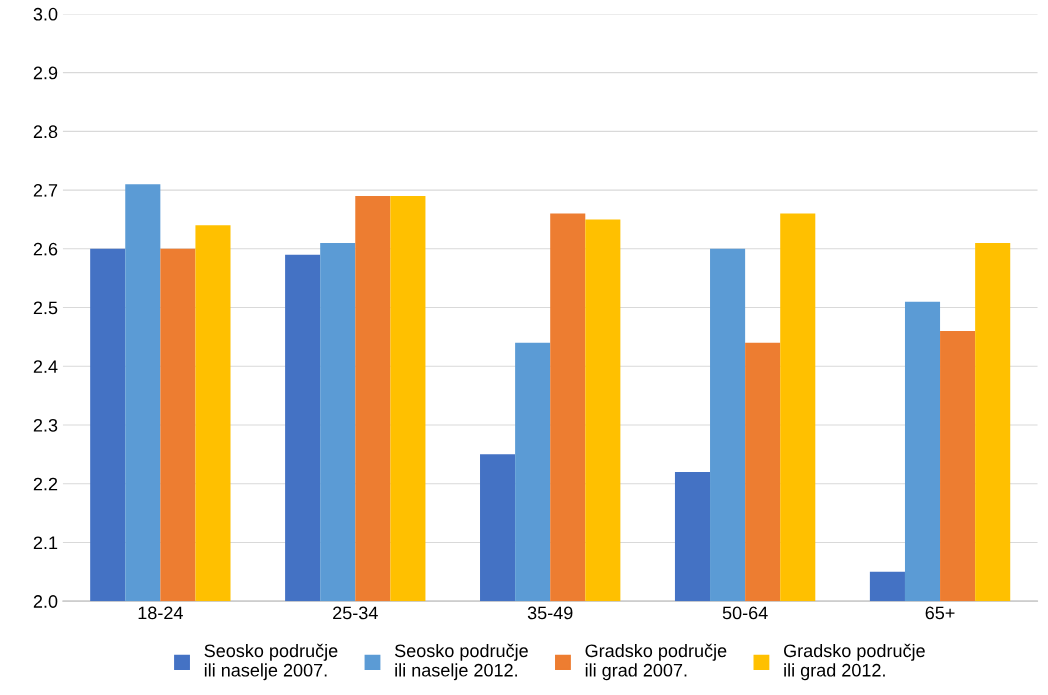 The width and height of the screenshot is (1048, 695). Describe the element at coordinates (45, 484) in the screenshot. I see `y-tick-label: 2.2` at that location.